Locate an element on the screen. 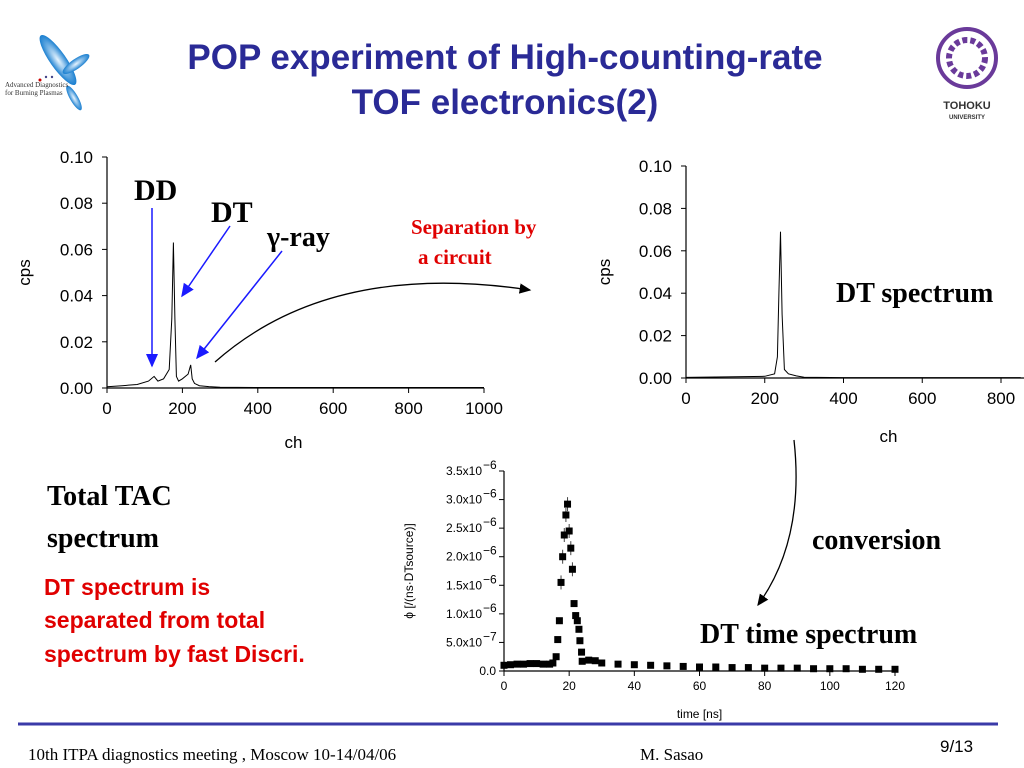  conversion-arrow is located at coordinates (777, 523).